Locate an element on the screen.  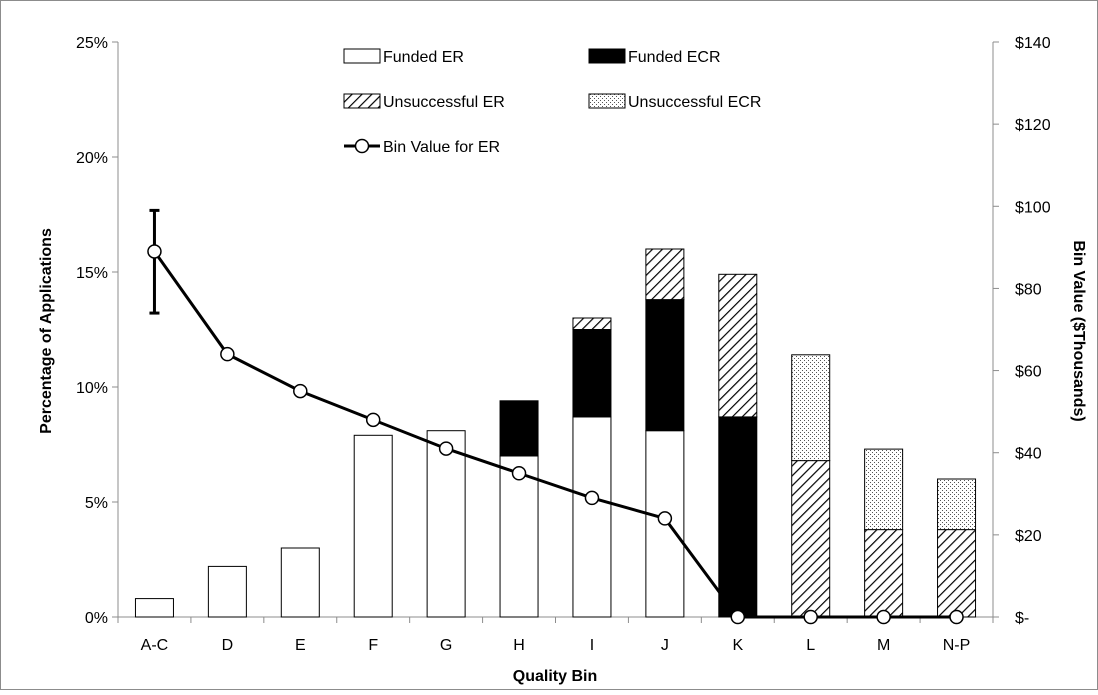
x-axis-title: Quality Bin is located at coordinates (555, 676).